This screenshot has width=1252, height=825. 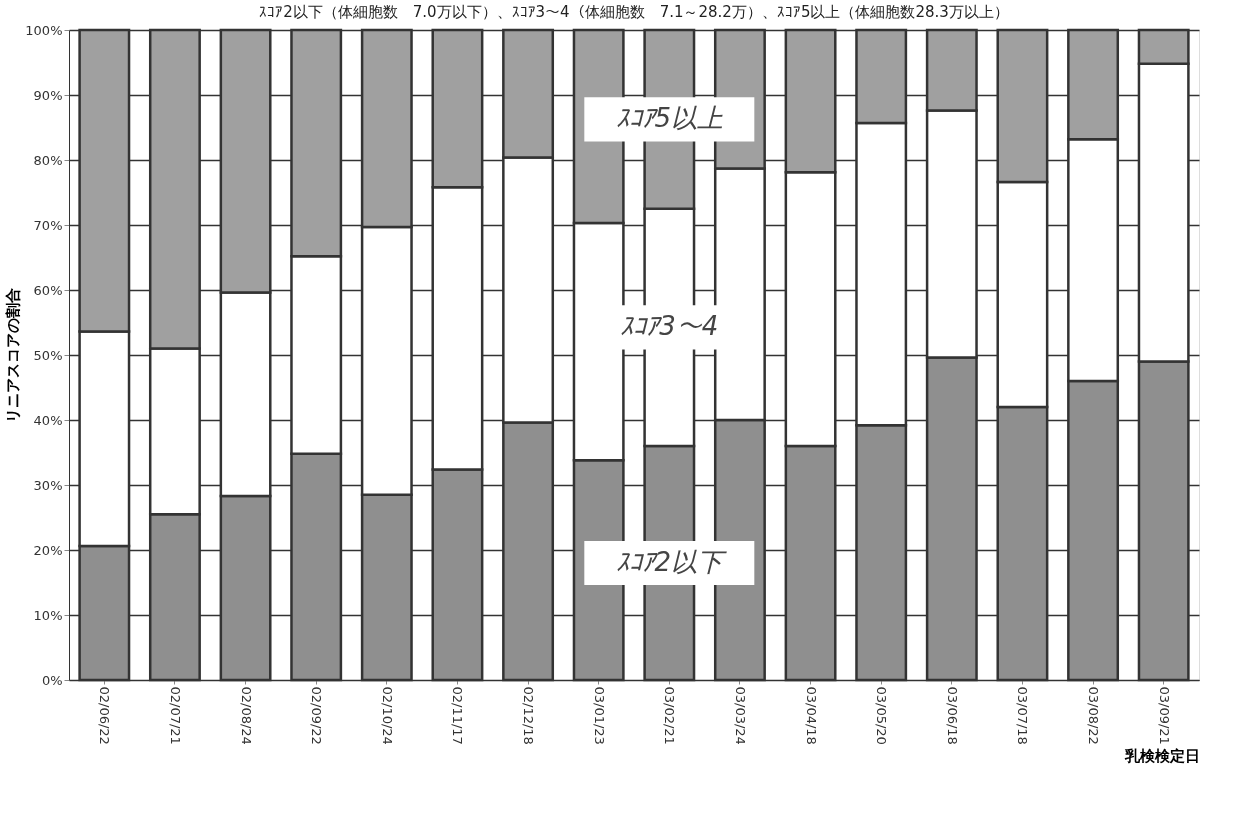 I want to click on x-tick-label: 02/07/21, so click(x=175, y=715).